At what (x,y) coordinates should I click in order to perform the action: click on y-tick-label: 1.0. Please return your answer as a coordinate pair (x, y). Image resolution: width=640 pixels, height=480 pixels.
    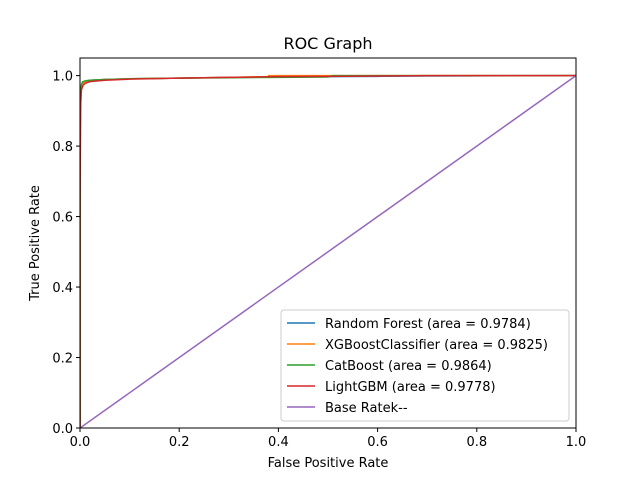
    Looking at the image, I should click on (62, 77).